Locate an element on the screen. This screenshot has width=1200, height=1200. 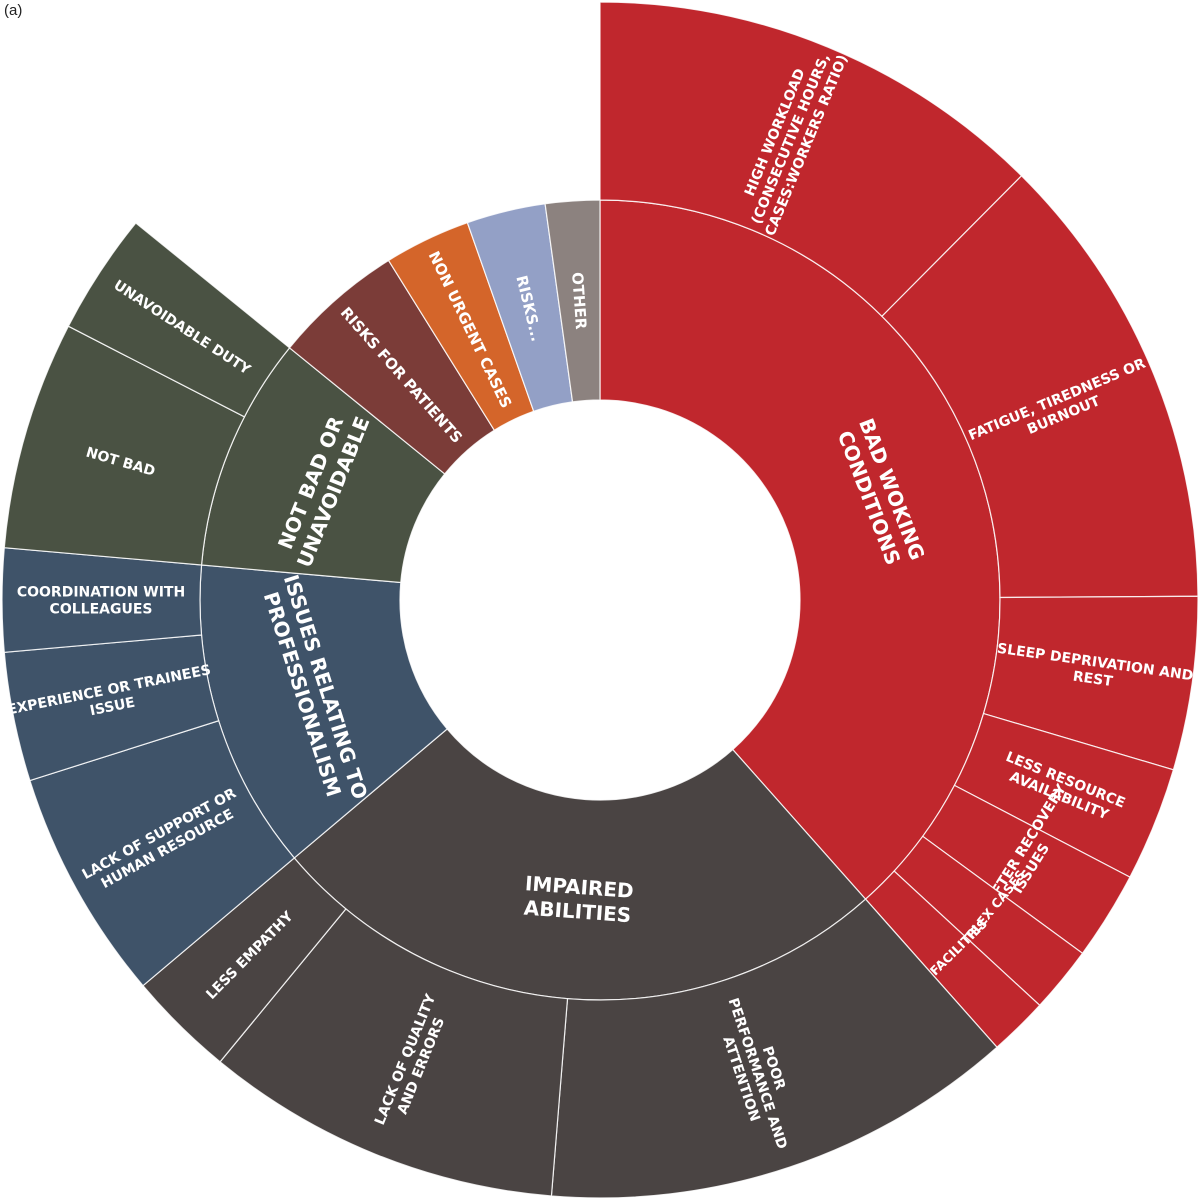
theme-label-impaired-abilities: IMPAIREDABILITIES is located at coordinates (578, 899).